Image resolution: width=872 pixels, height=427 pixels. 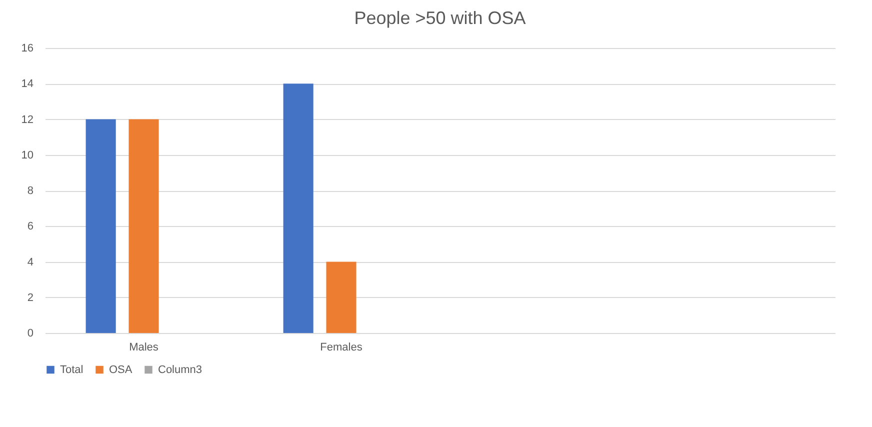 I want to click on chart-title: People >50 with OSA, so click(x=440, y=18).